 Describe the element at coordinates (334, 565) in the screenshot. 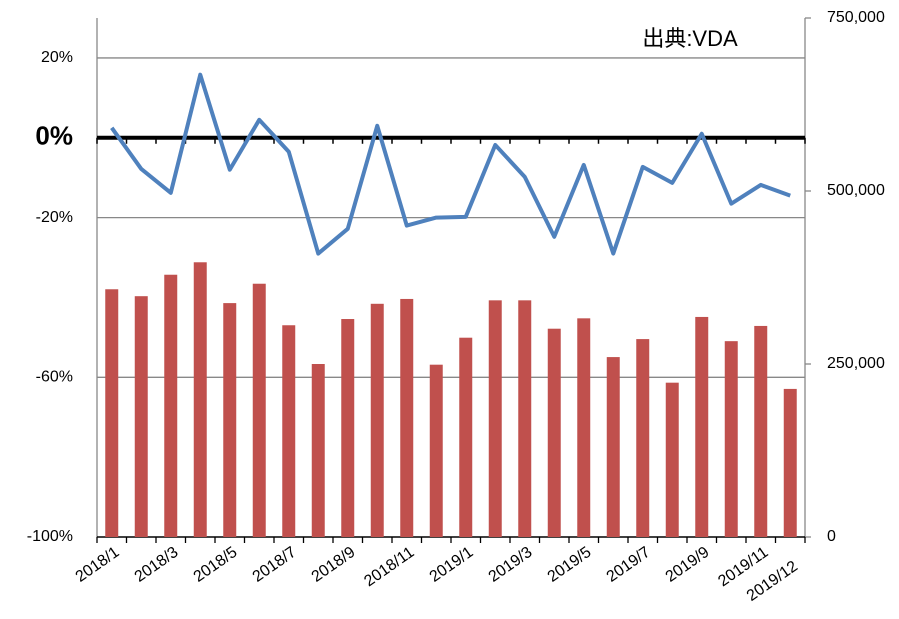

I see `x-tick-label: 2018/9` at that location.